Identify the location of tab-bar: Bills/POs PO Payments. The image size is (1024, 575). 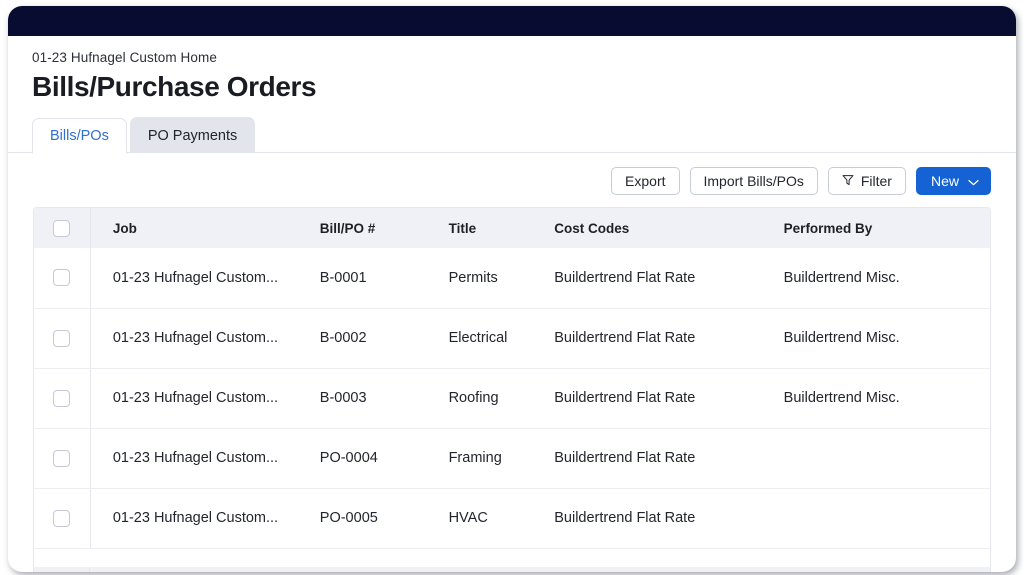
(512, 135).